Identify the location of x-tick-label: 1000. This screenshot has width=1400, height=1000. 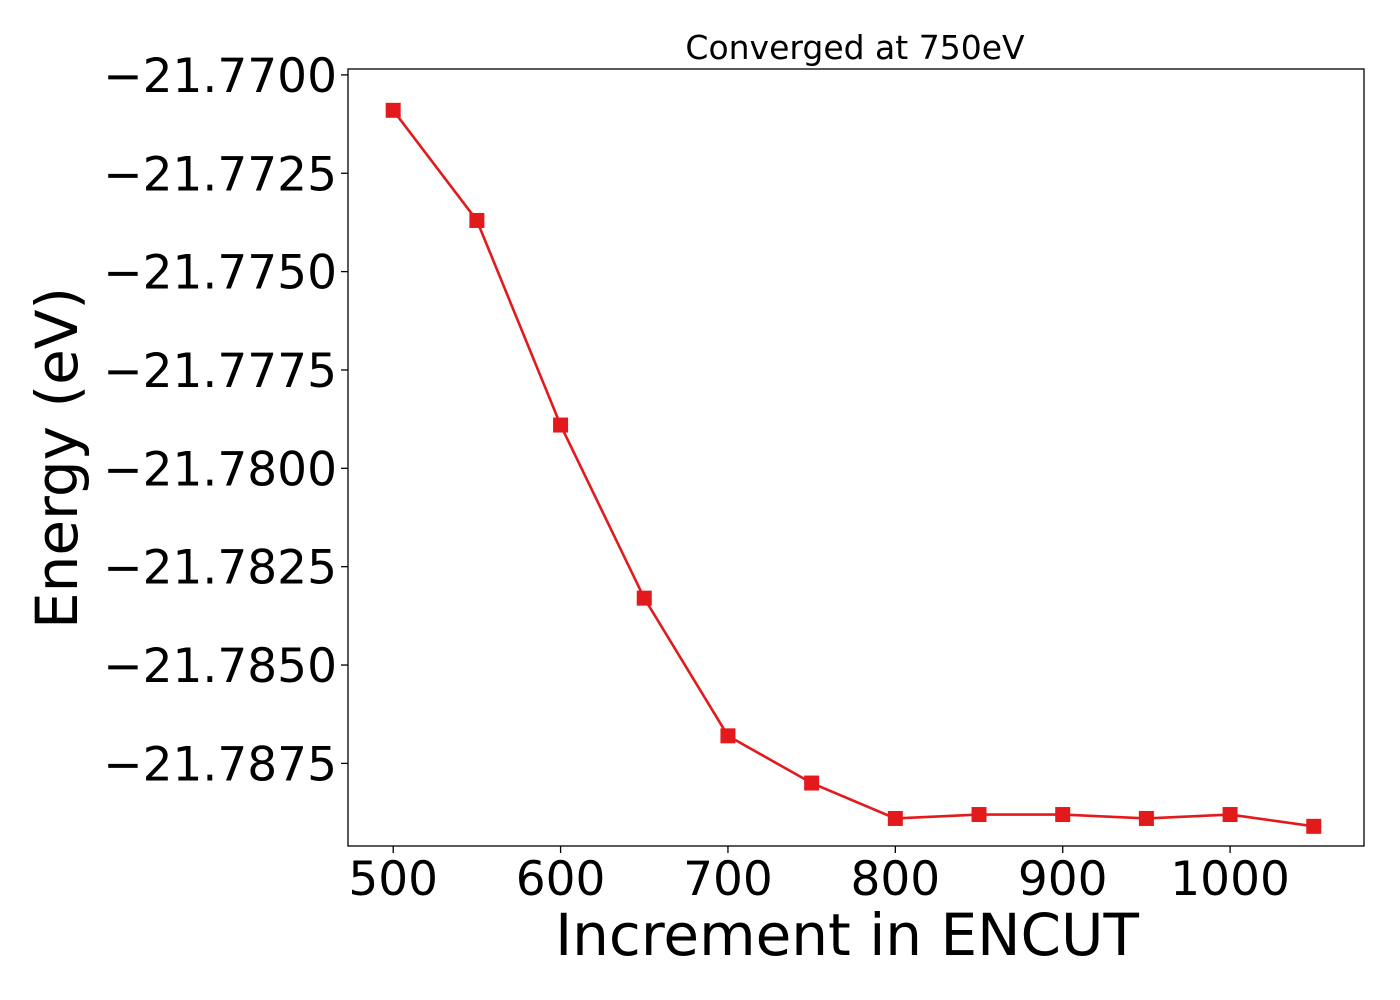
(1230, 879).